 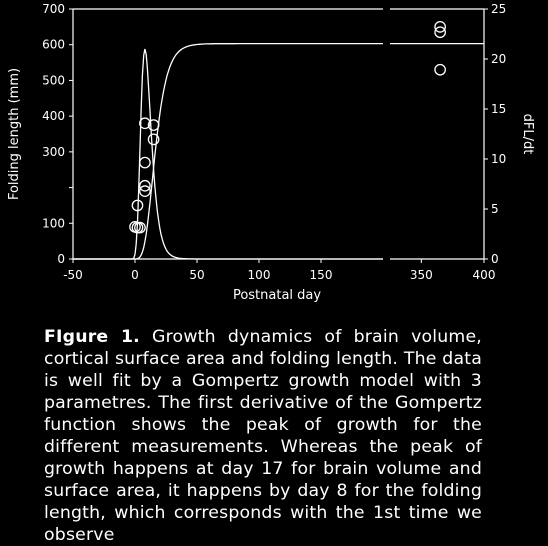 What do you see at coordinates (321, 275) in the screenshot?
I see `x-tick-label: 150` at bounding box center [321, 275].